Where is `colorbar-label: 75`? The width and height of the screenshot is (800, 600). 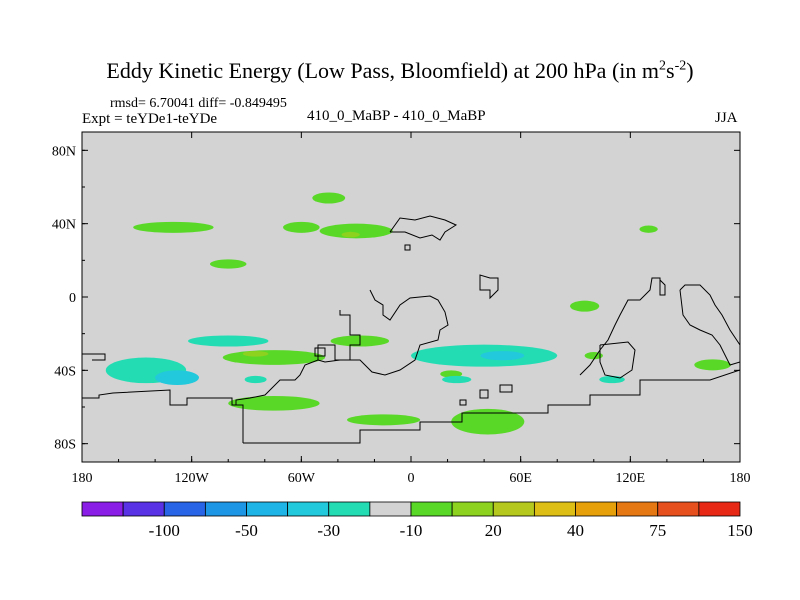
colorbar-label: 75 is located at coordinates (657, 530).